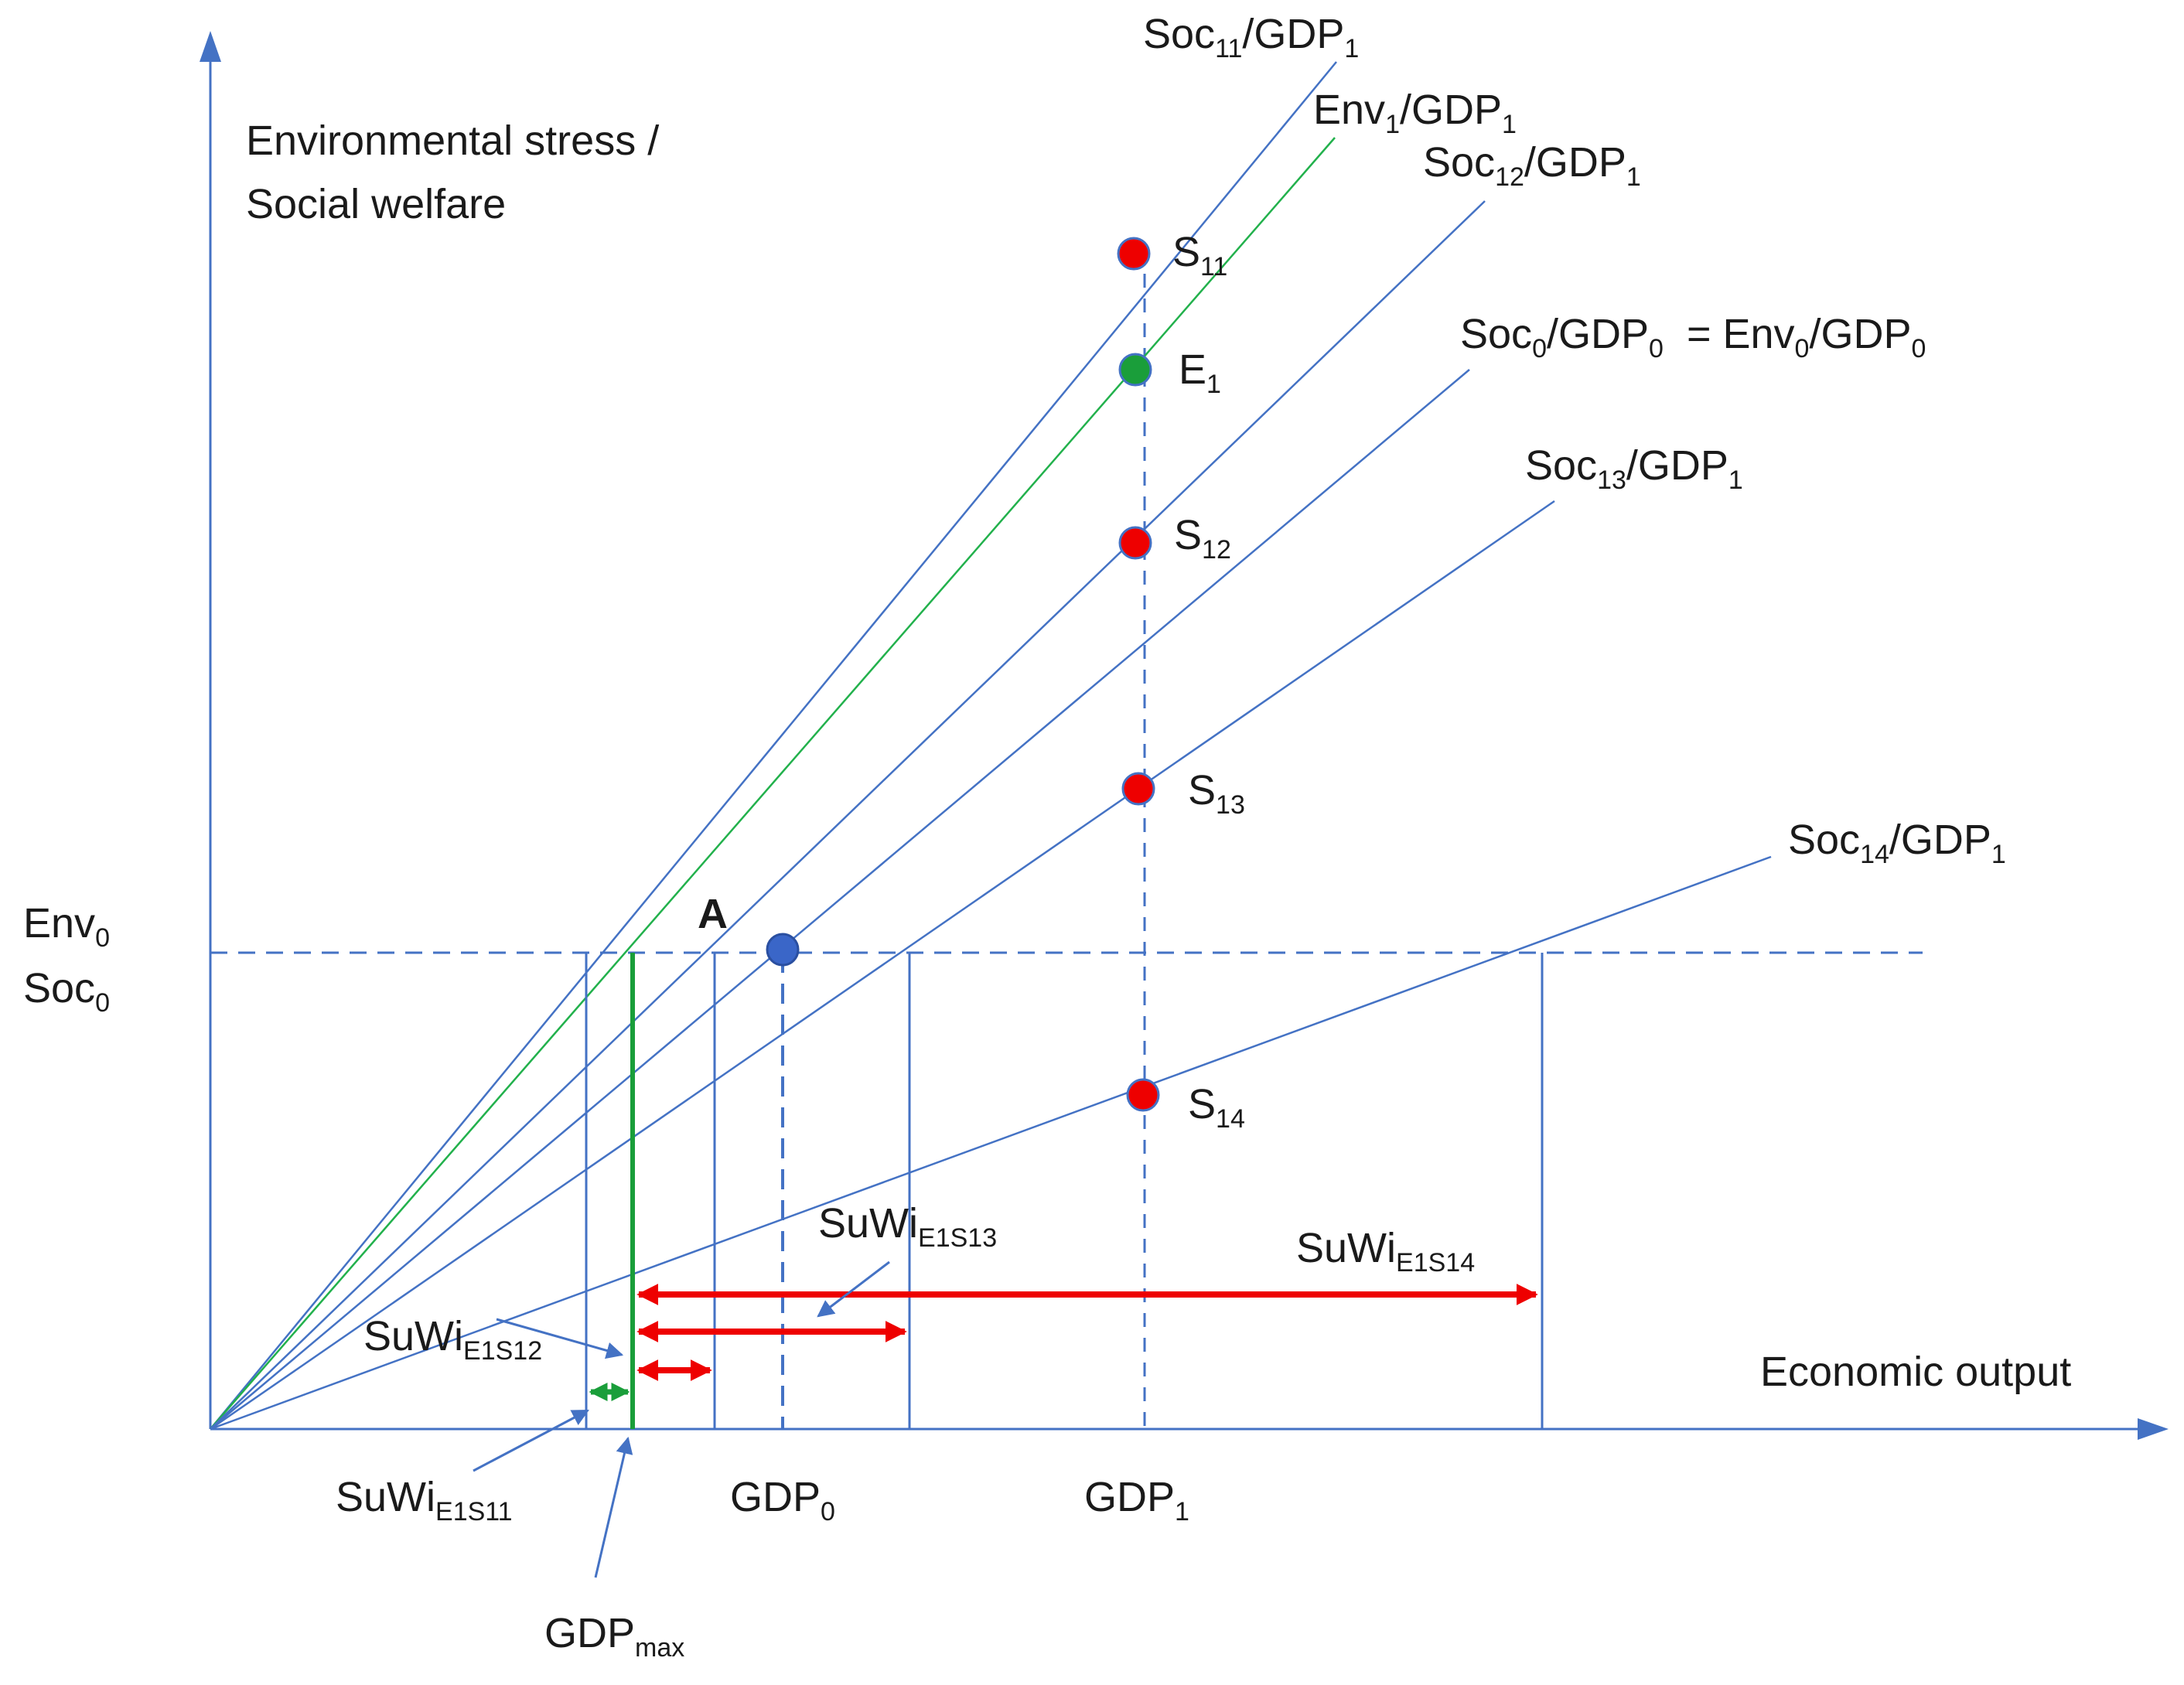 This screenshot has height=1685, width=2184. Describe the element at coordinates (531, 1440) in the screenshot. I see `suwi-e1s11-pointer` at that location.